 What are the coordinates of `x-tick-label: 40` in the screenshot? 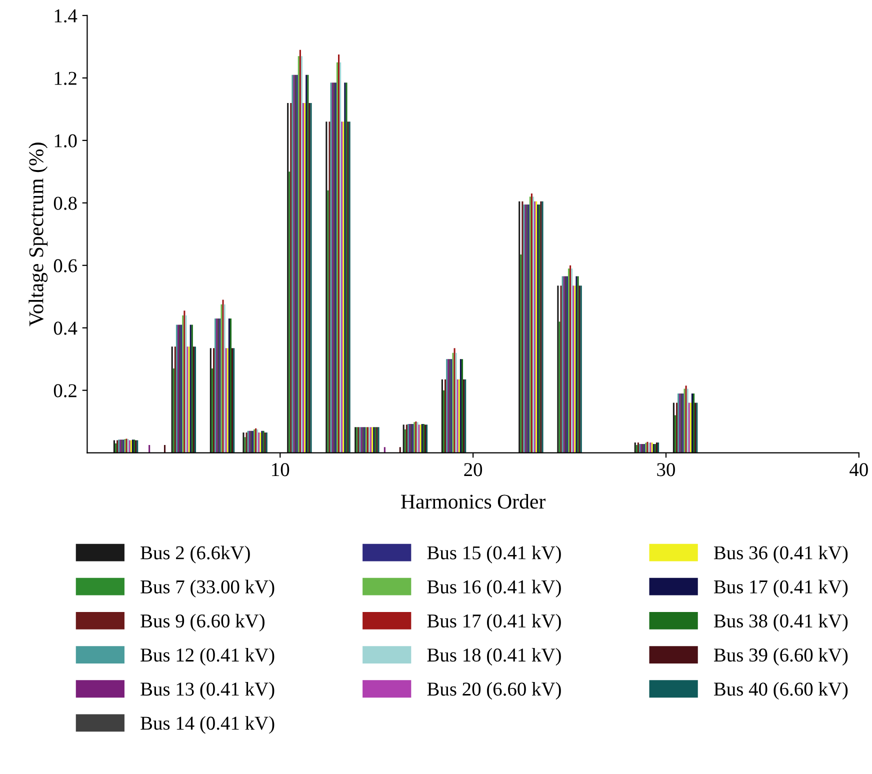 It's located at (859, 469).